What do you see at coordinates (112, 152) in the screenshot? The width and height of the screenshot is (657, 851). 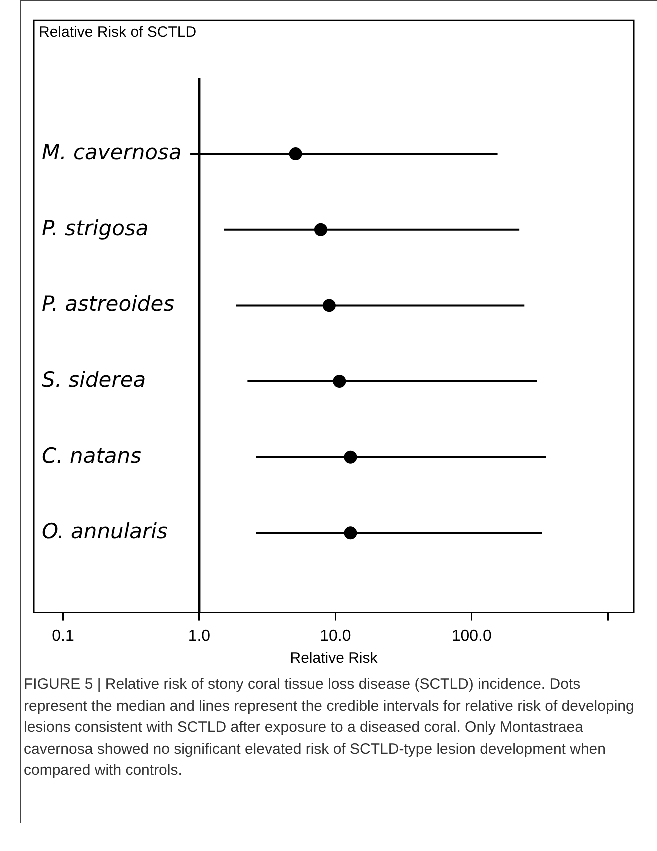 I see `y-tick-label: M. cavernosa` at bounding box center [112, 152].